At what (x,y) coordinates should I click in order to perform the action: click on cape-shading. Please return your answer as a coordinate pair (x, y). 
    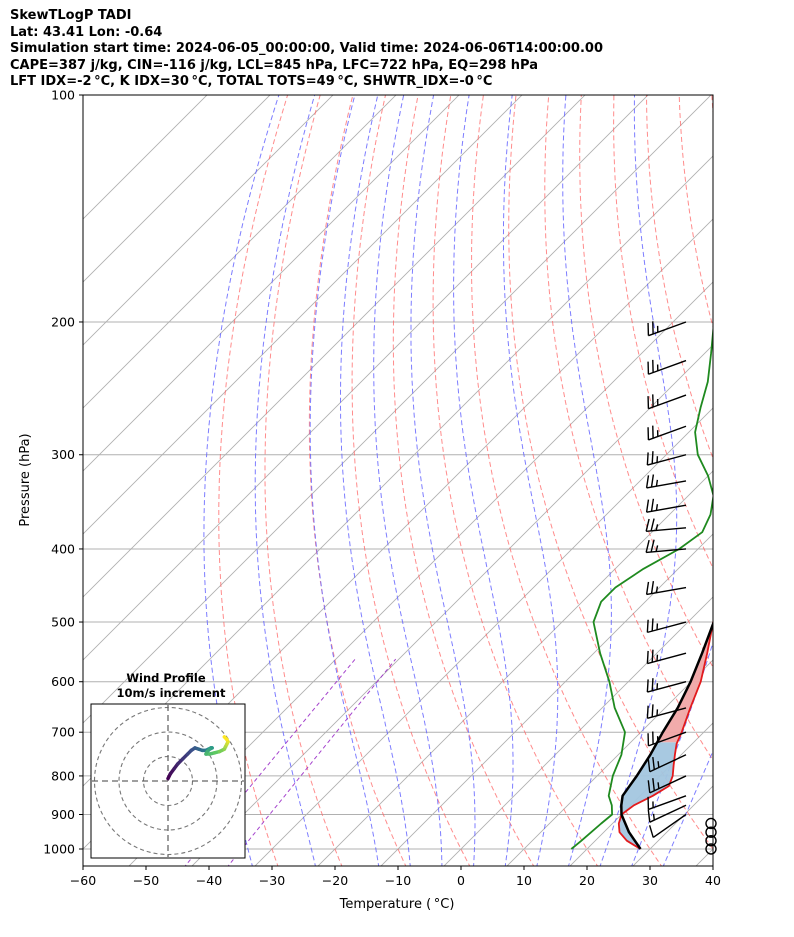
    Looking at the image, I should click on (685, 682).